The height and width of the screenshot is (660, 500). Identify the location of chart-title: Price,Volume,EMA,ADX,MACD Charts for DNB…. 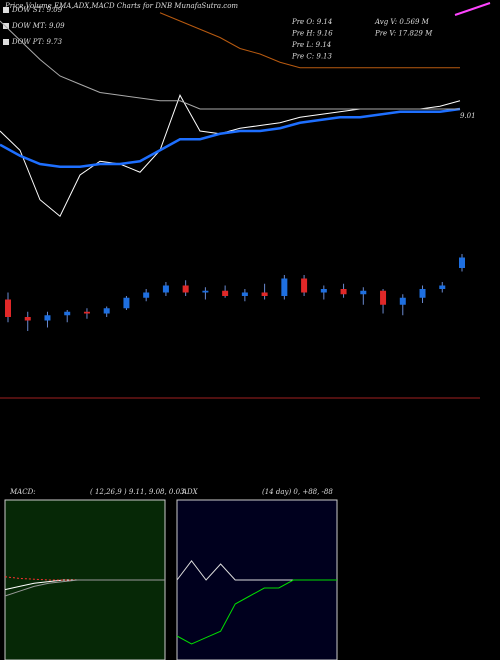
(121, 6).